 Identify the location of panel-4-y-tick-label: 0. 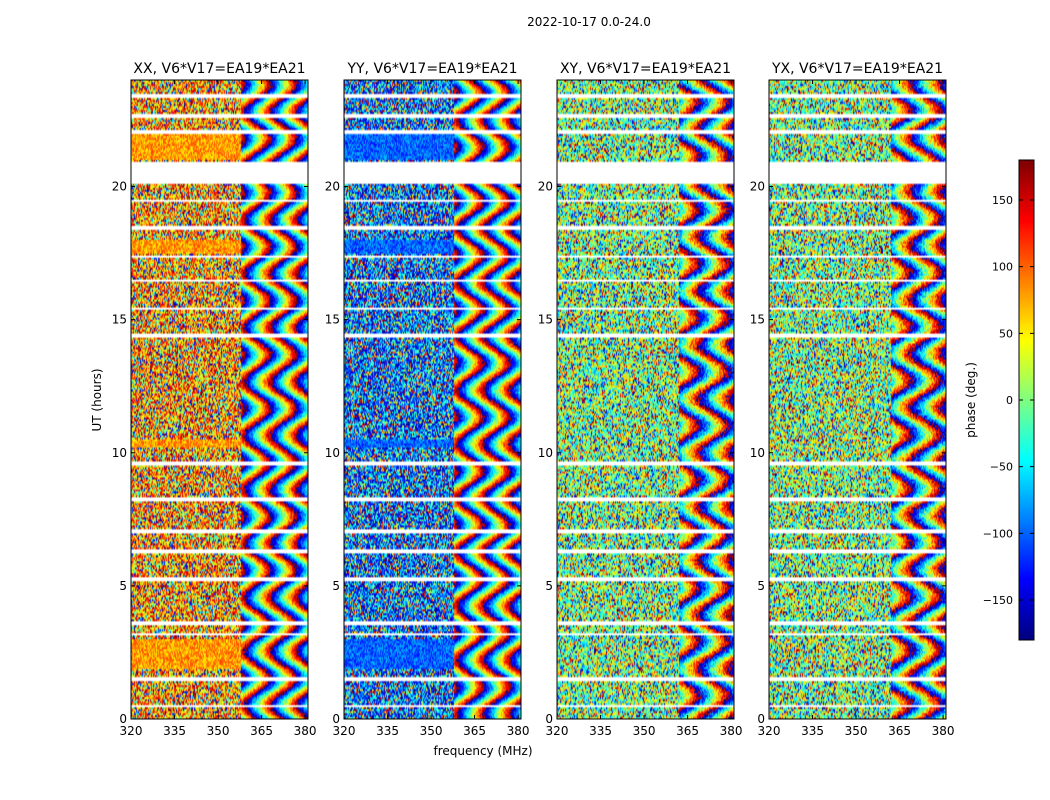
(761, 719).